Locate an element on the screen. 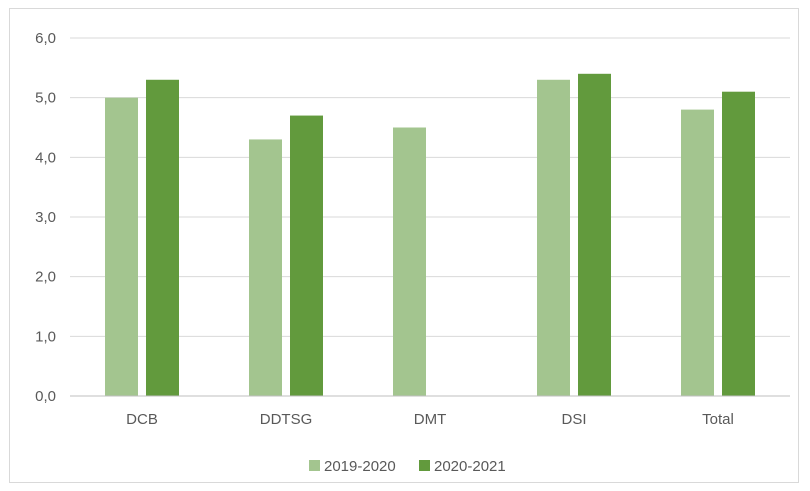 The height and width of the screenshot is (491, 810). bar-dcb-2020-2021 is located at coordinates (162, 238).